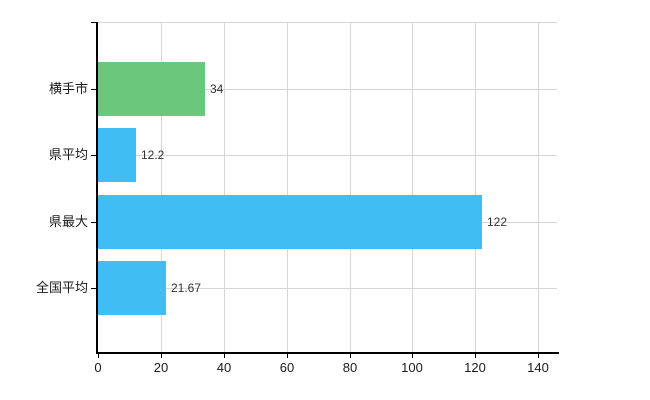 This screenshot has height=400, width=650. Describe the element at coordinates (68, 88) in the screenshot. I see `y-axis-label-1: 横手市` at that location.